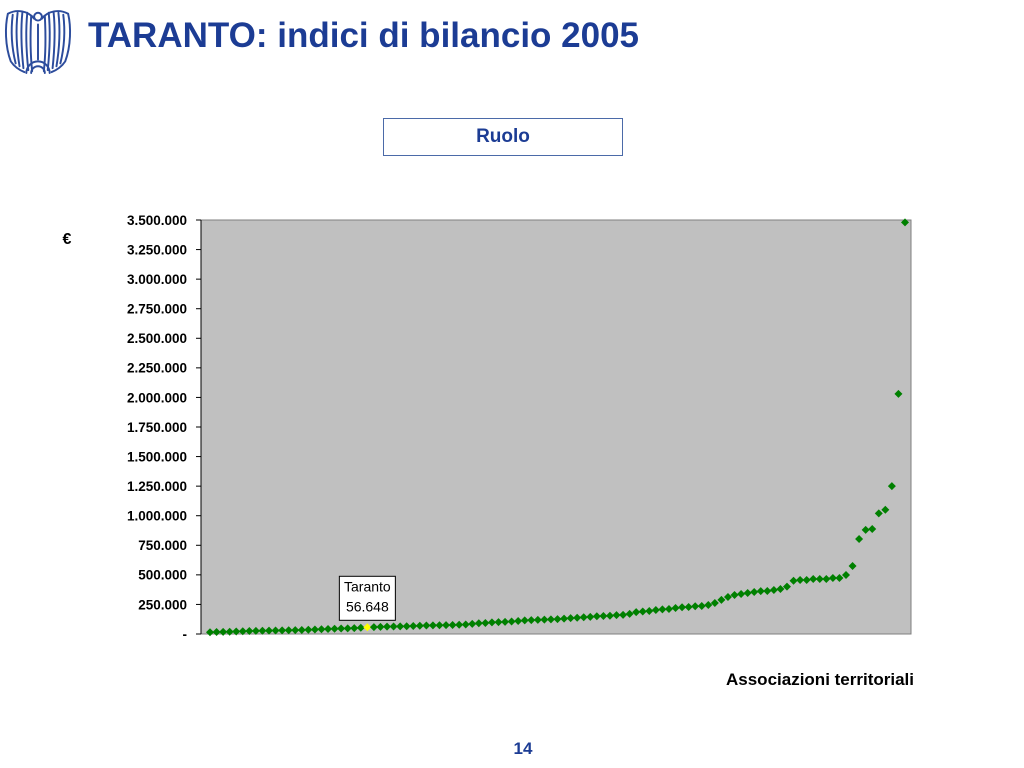 This screenshot has height=768, width=1024. Describe the element at coordinates (67, 239) in the screenshot. I see `y-axis-unit-label: €` at that location.